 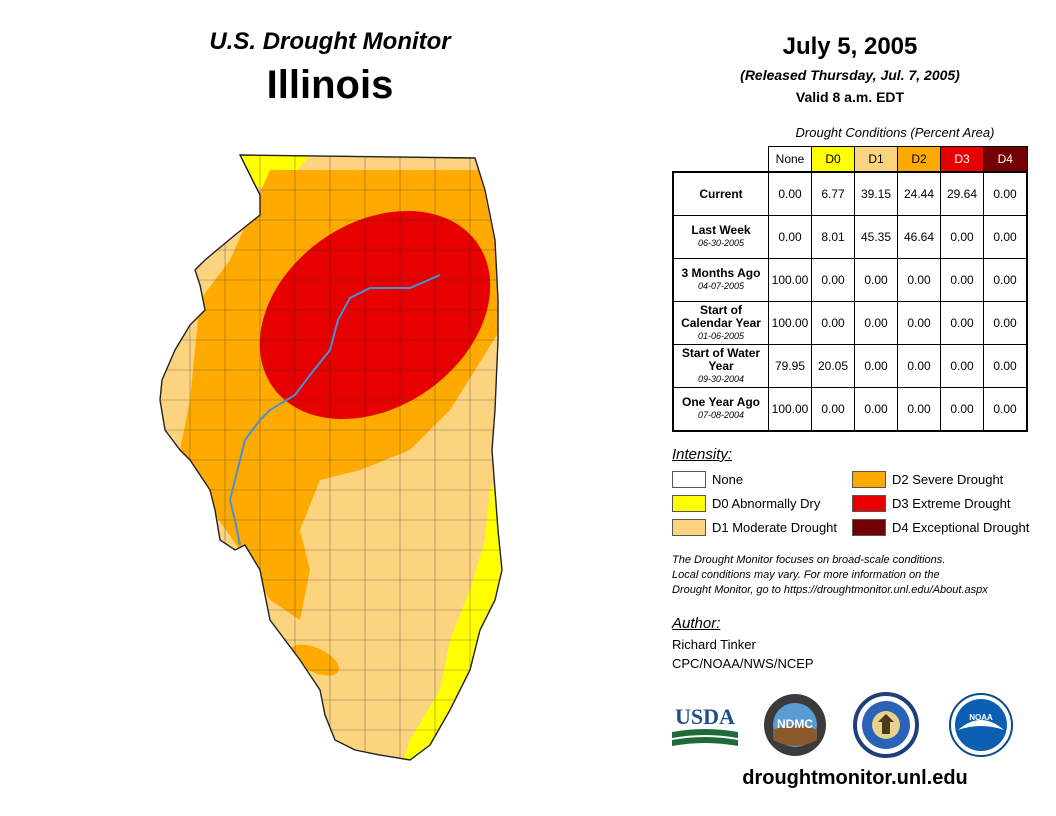 I want to click on ndmc-logo-text: NDMC, so click(x=795, y=724).